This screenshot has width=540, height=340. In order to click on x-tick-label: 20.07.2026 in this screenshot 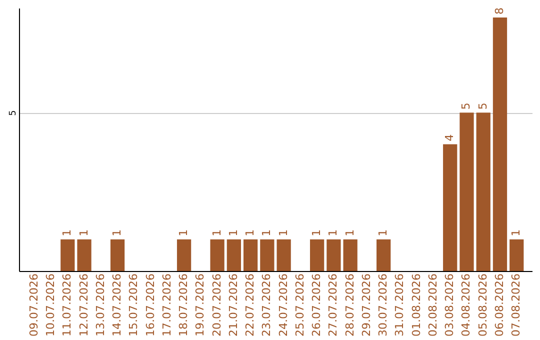, I will do `click(217, 305)`.